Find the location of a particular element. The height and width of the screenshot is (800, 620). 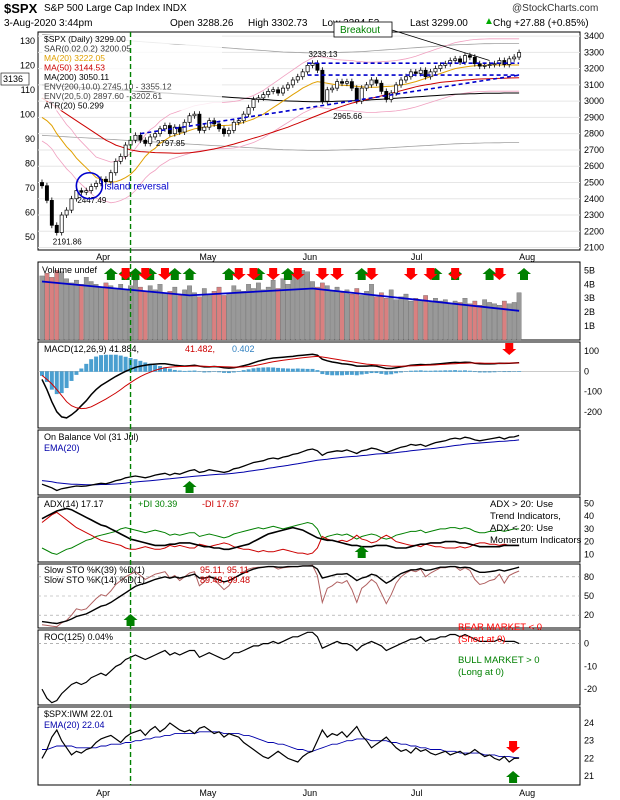

ratio-ema-line is located at coordinates (281, 745).